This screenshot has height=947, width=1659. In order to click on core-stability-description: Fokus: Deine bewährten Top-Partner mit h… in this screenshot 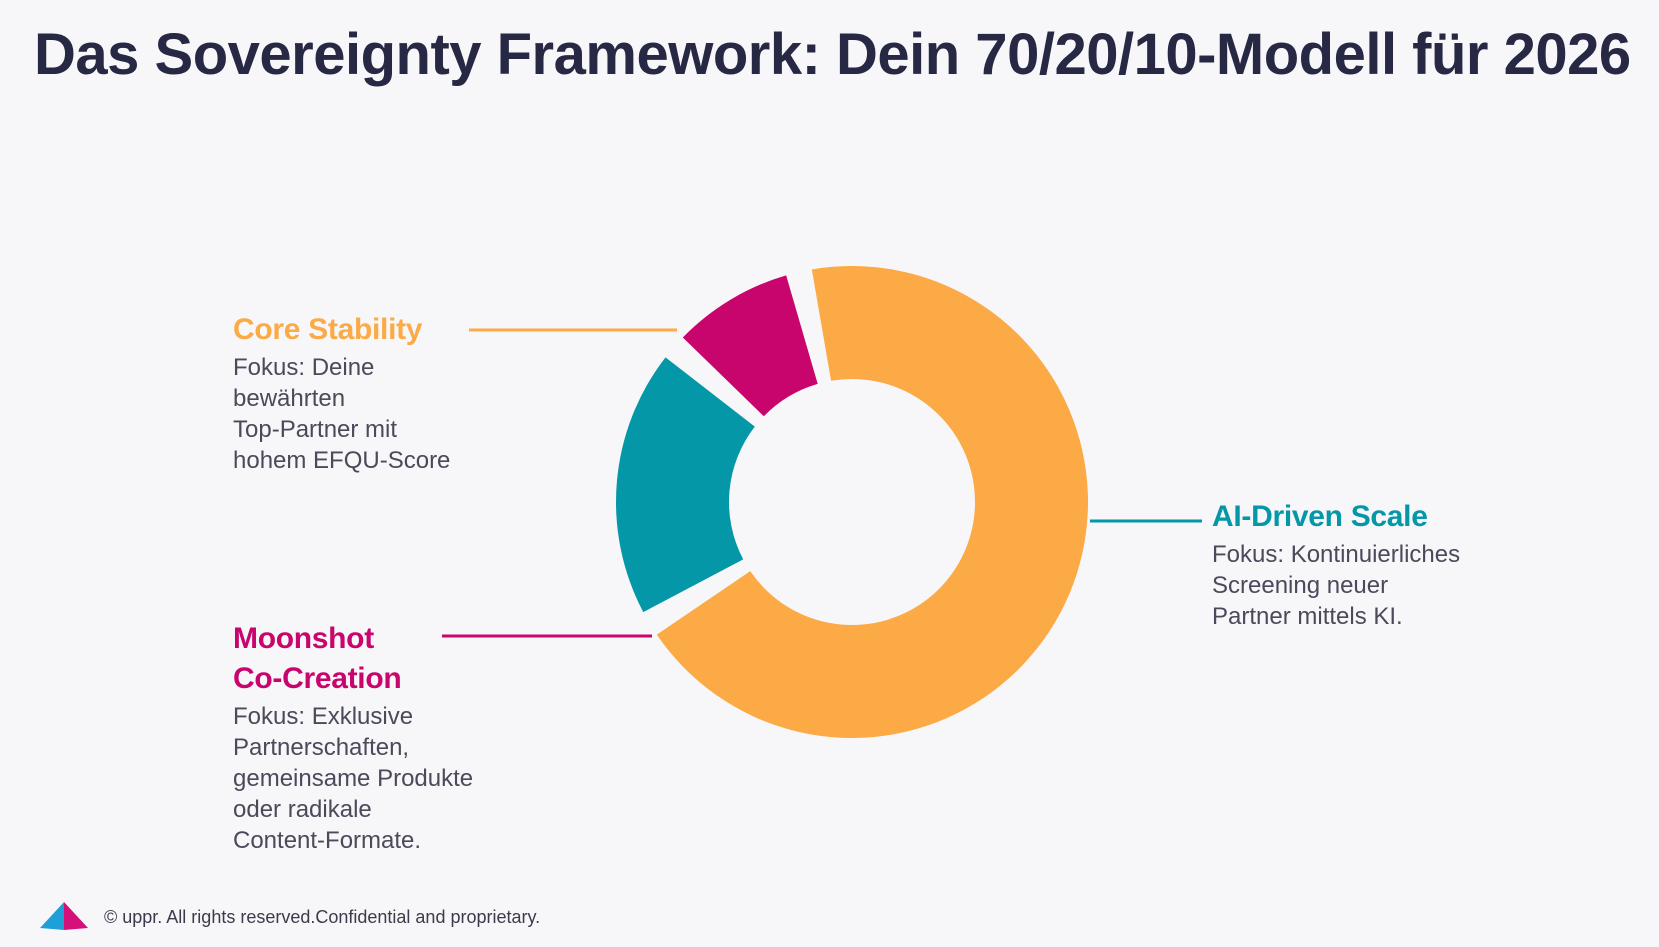, I will do `click(342, 414)`.